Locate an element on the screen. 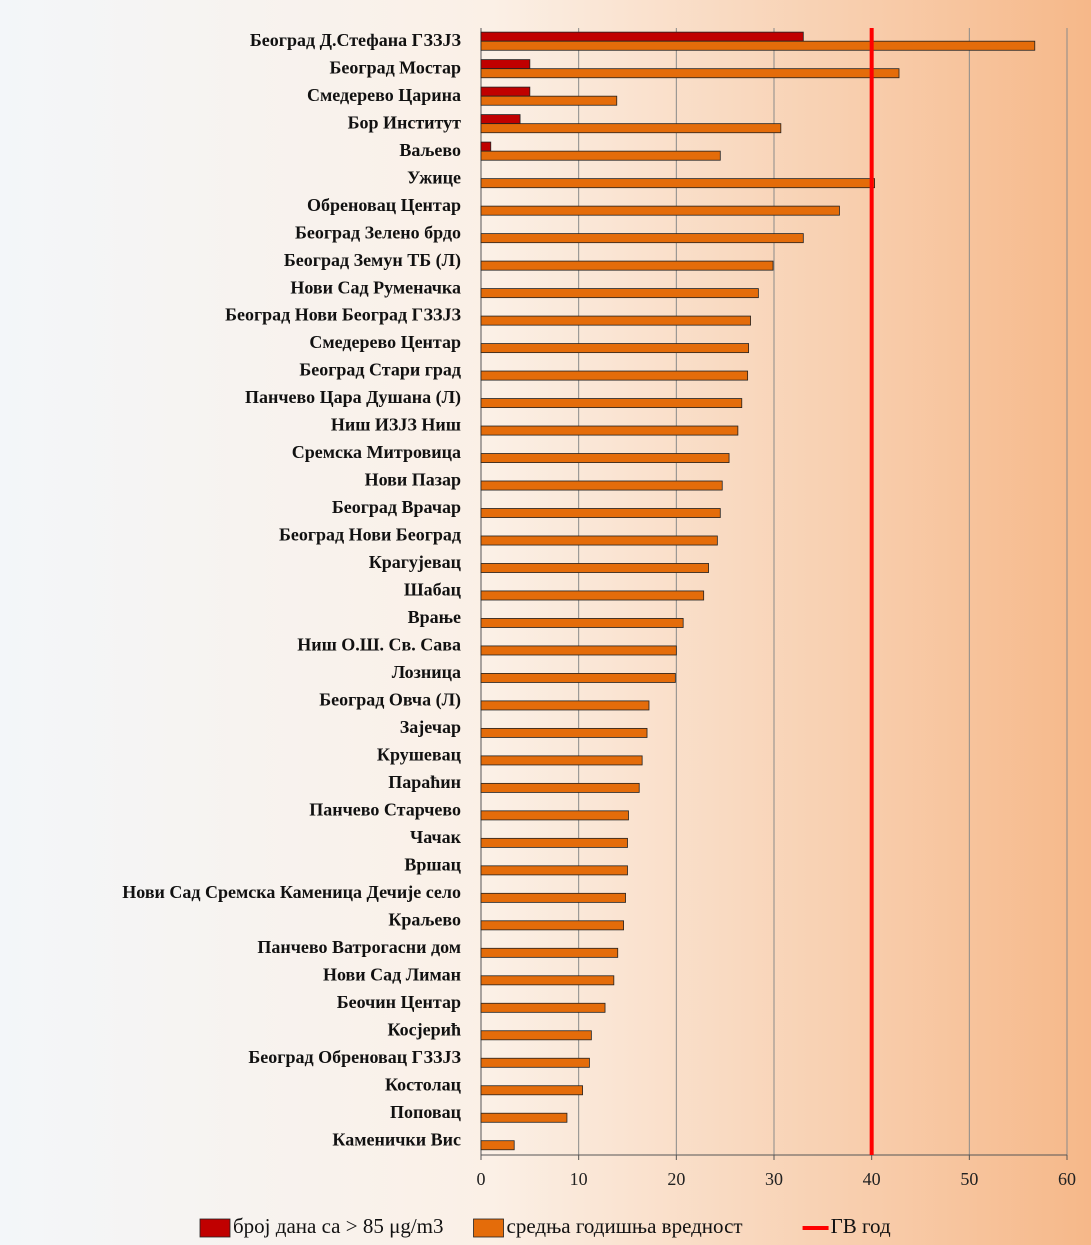  y-tick-label: Београд Нови Београд ГЗЗЈЗ is located at coordinates (343, 315).